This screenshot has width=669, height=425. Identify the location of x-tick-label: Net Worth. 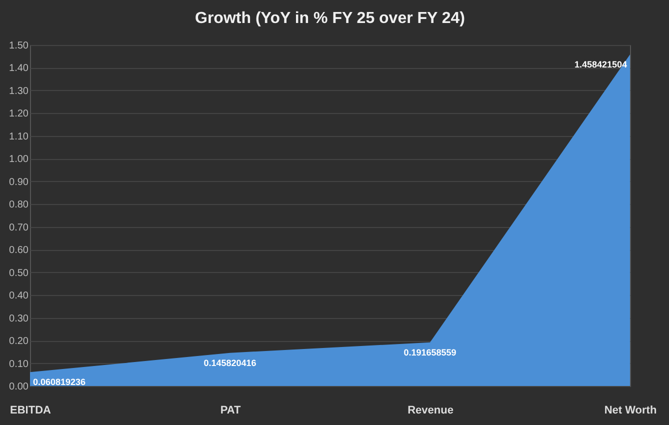
(630, 410).